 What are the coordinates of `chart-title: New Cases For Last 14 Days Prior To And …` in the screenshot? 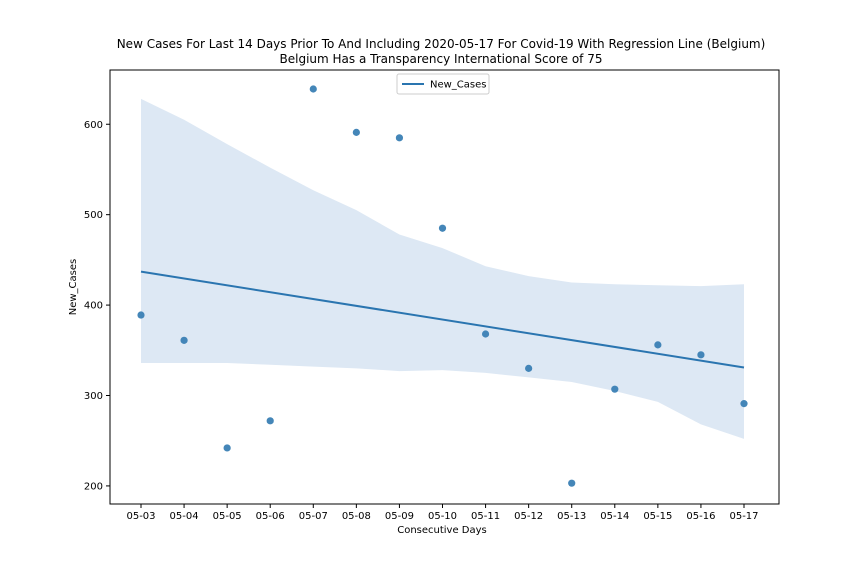 It's located at (441, 44).